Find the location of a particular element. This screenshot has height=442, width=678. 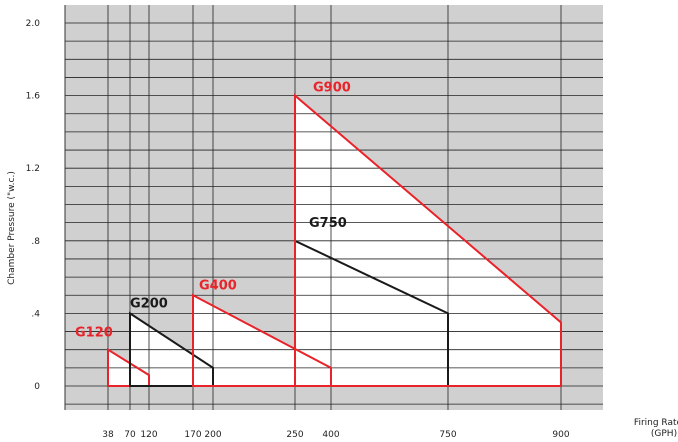

y-tick-label: .8 is located at coordinates (35, 242).